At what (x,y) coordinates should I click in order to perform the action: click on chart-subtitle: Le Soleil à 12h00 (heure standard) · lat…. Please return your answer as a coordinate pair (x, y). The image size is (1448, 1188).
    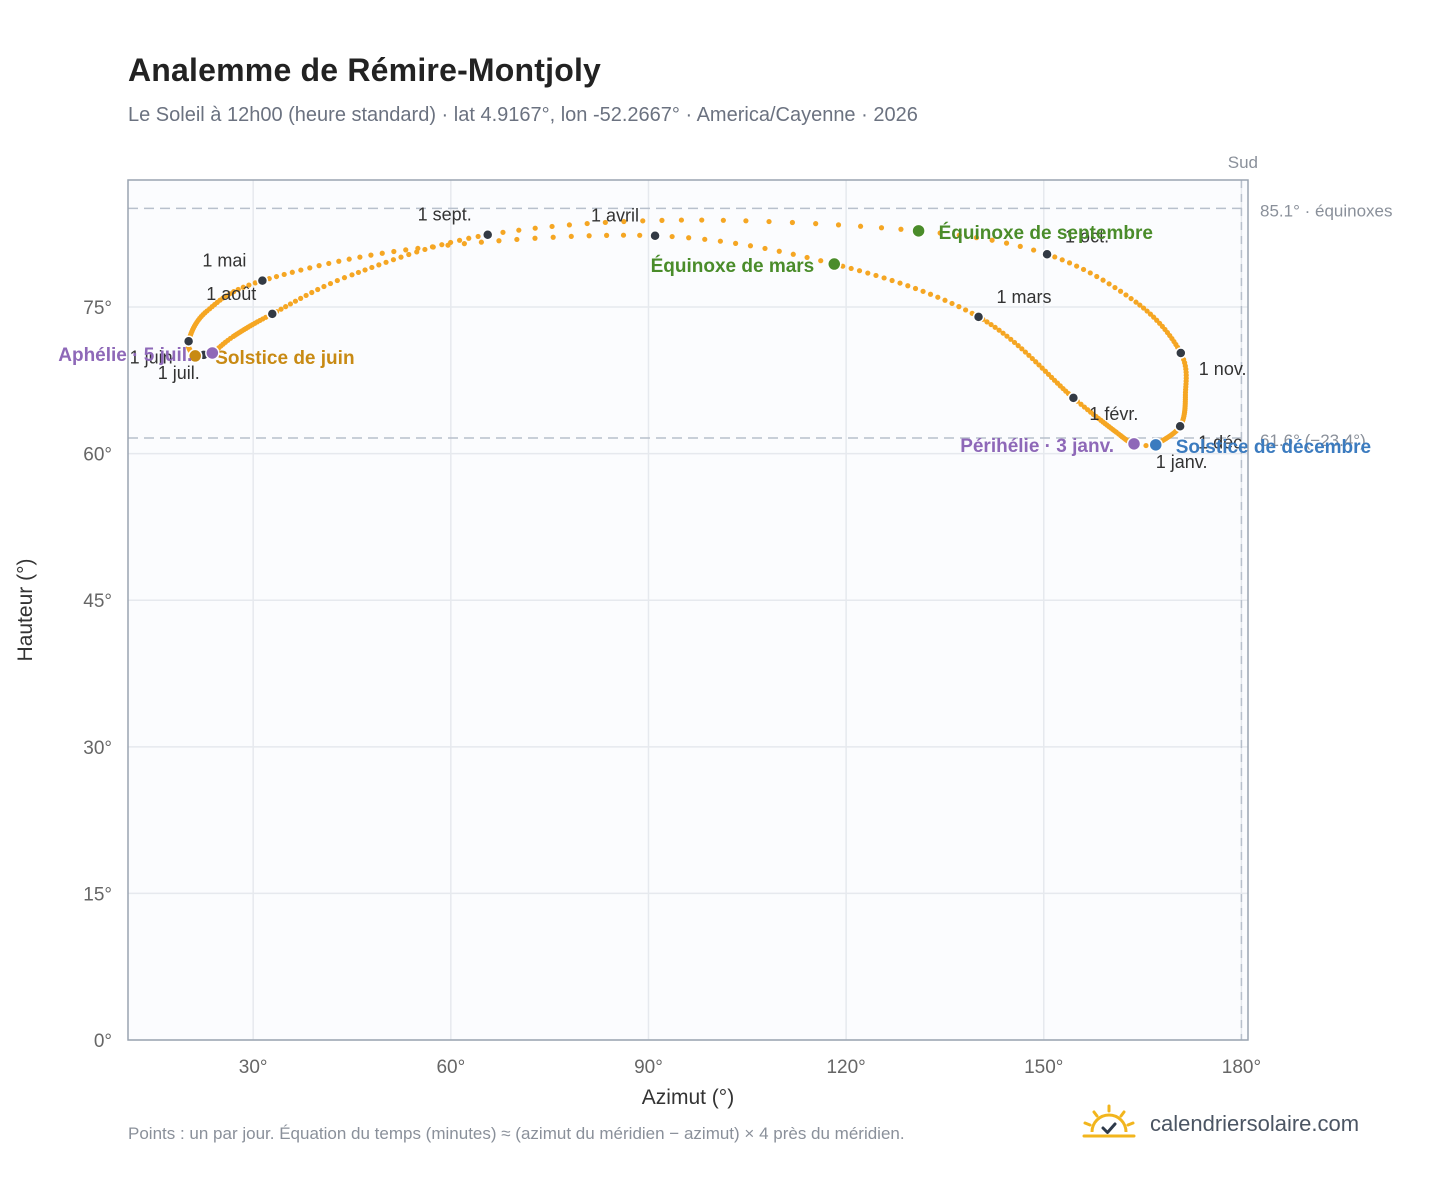
    Looking at the image, I should click on (523, 115).